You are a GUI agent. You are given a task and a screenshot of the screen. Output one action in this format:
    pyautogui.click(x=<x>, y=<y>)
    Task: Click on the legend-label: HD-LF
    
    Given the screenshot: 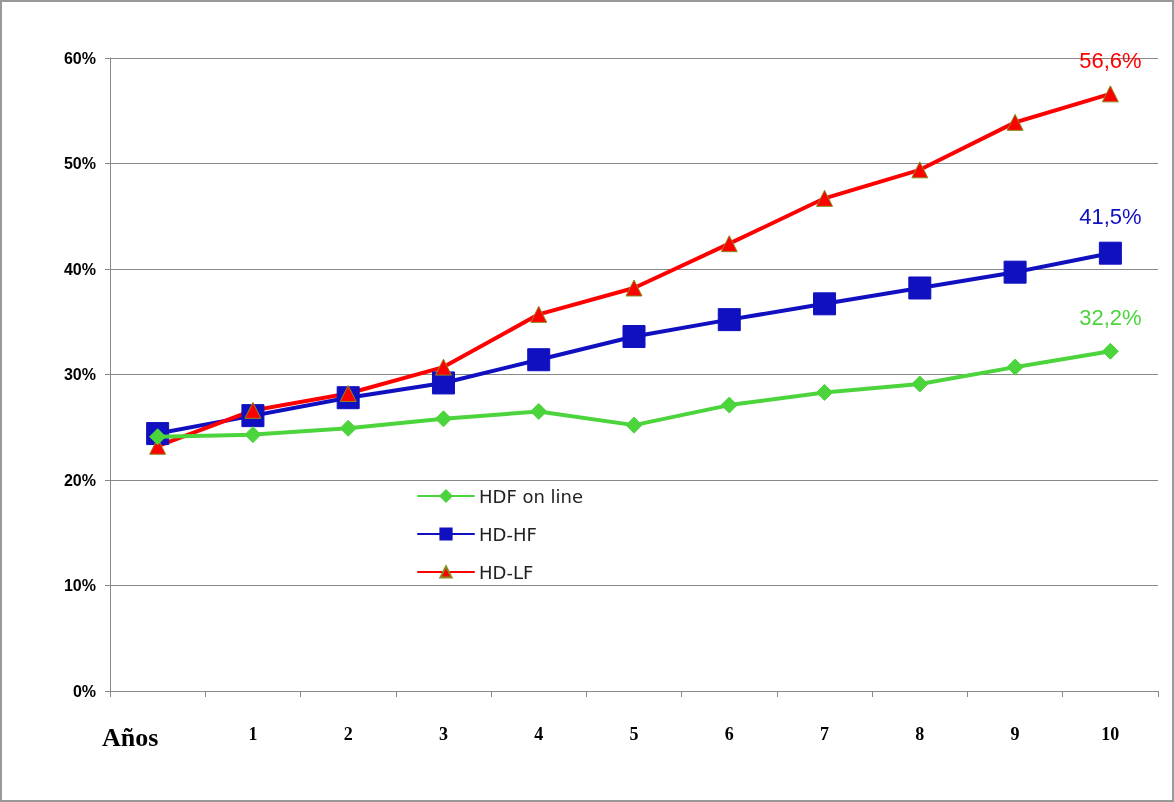 What is the action you would take?
    pyautogui.click(x=506, y=572)
    